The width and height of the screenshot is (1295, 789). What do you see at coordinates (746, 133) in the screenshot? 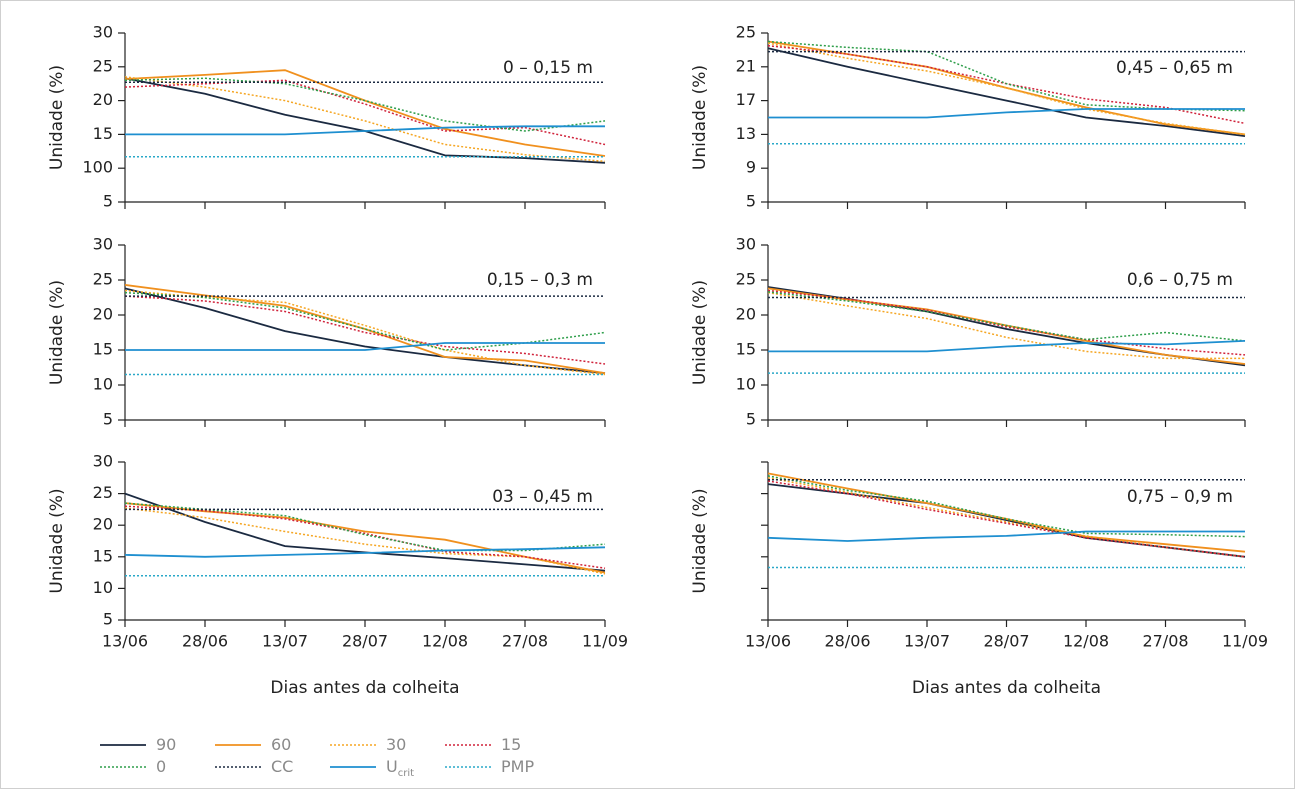
I see `y-tick-label: 13` at bounding box center [746, 133].